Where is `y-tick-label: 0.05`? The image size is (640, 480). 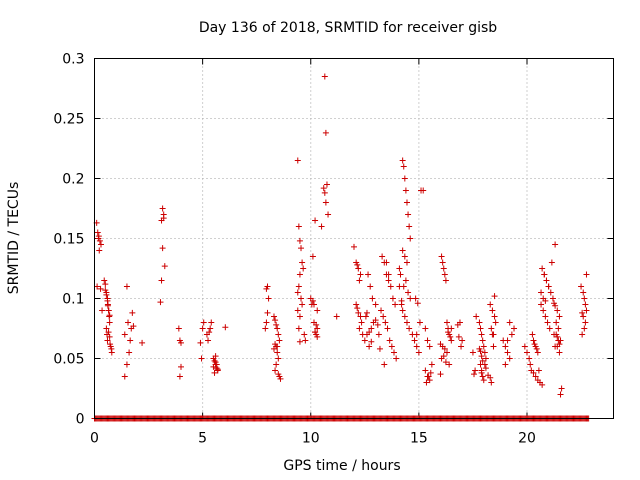 y-tick-label: 0.05 is located at coordinates (68, 360).